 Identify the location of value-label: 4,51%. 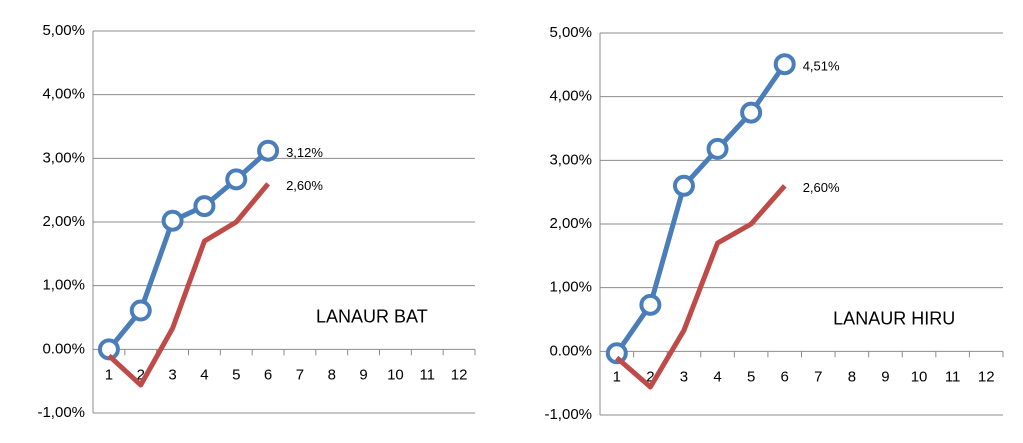
(821, 66).